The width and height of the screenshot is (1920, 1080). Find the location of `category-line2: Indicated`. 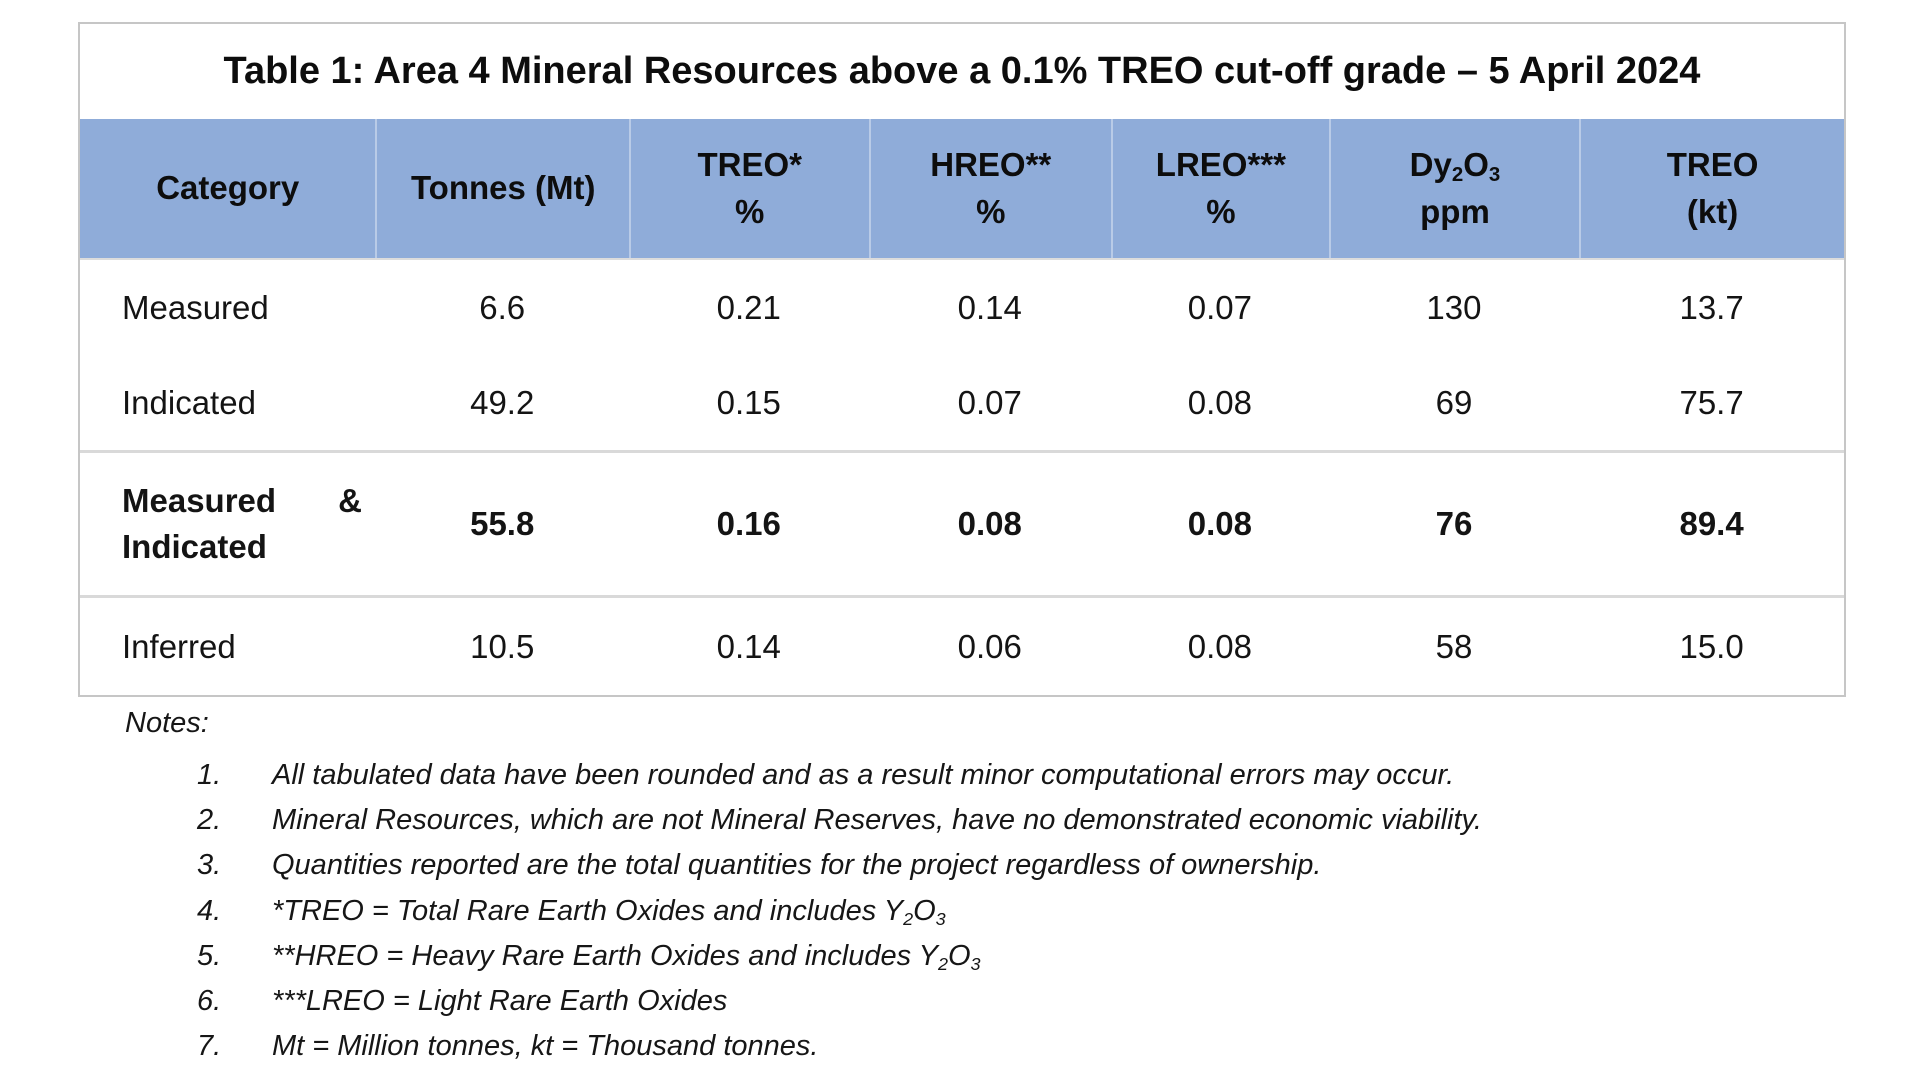

category-line2: Indicated is located at coordinates (194, 546).